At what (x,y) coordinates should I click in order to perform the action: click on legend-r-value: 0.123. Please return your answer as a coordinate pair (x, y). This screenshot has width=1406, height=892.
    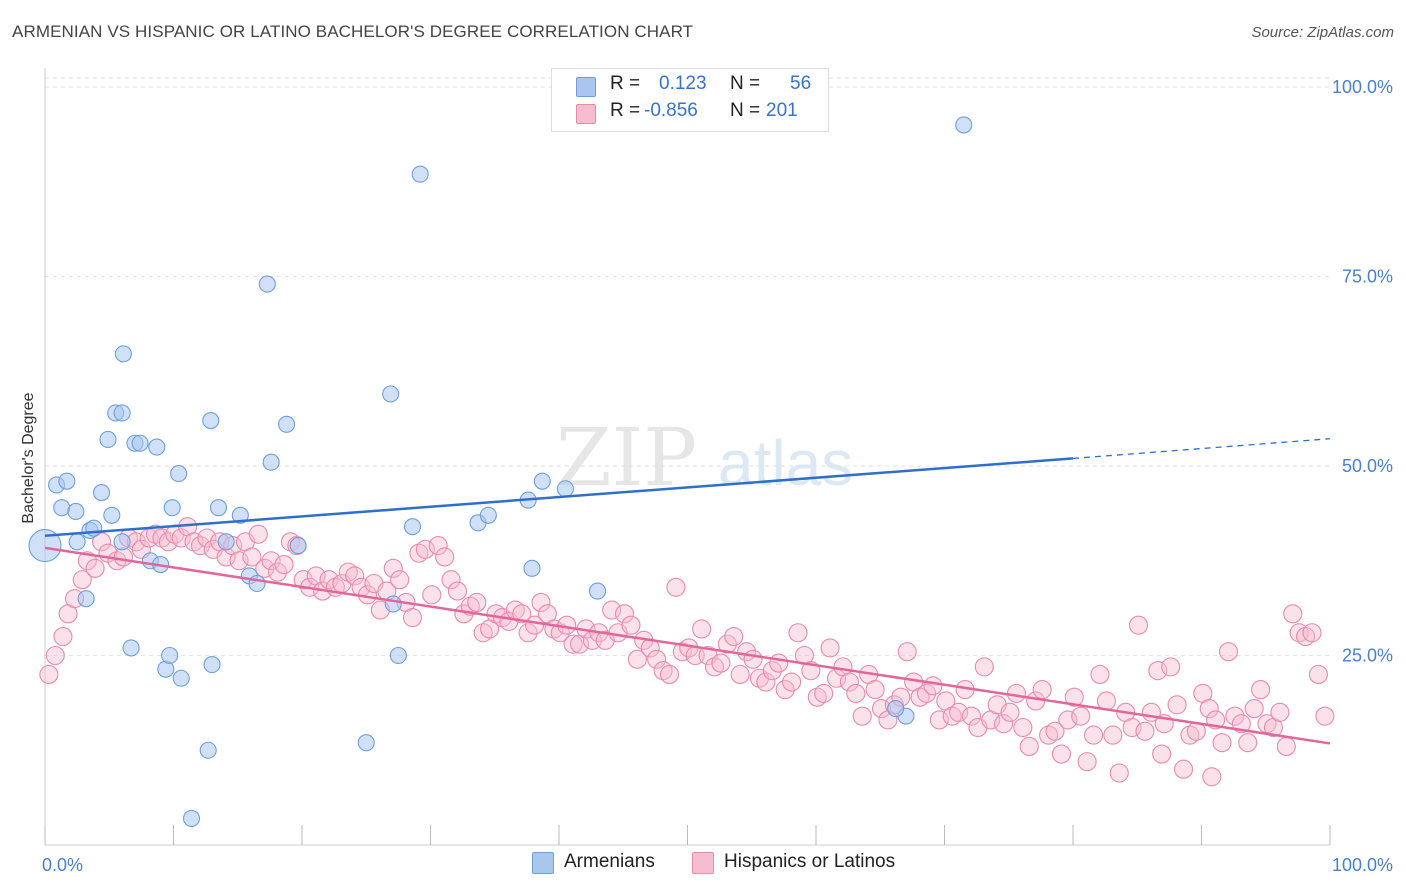
    Looking at the image, I should click on (683, 83).